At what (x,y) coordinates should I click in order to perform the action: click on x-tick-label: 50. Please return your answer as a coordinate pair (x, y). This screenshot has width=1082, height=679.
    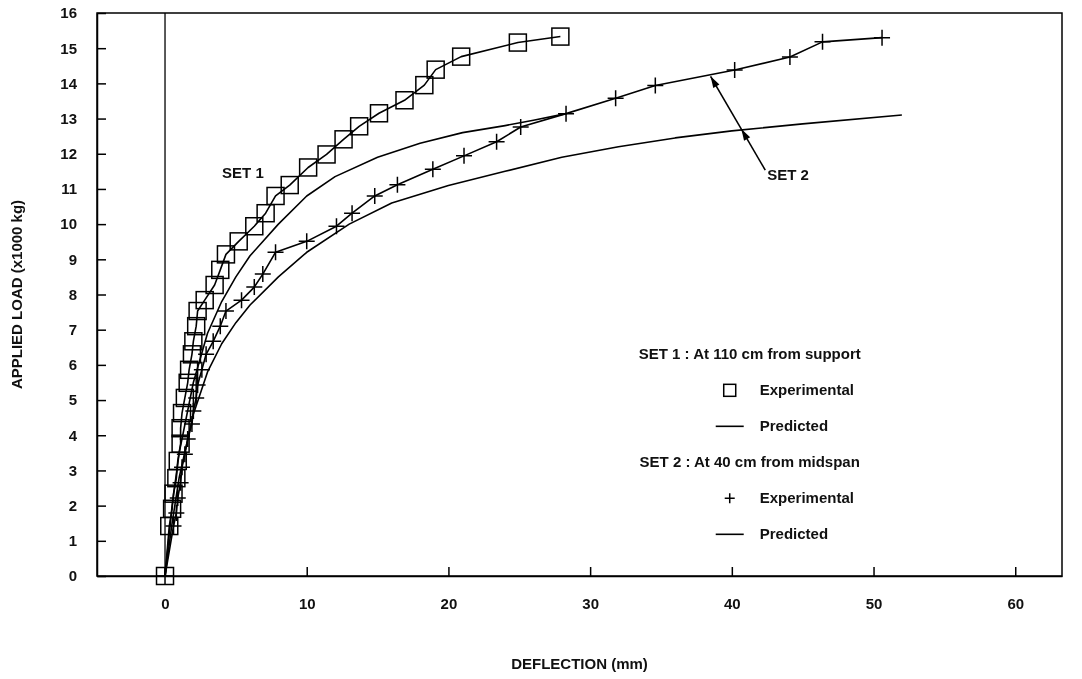
    Looking at the image, I should click on (874, 603).